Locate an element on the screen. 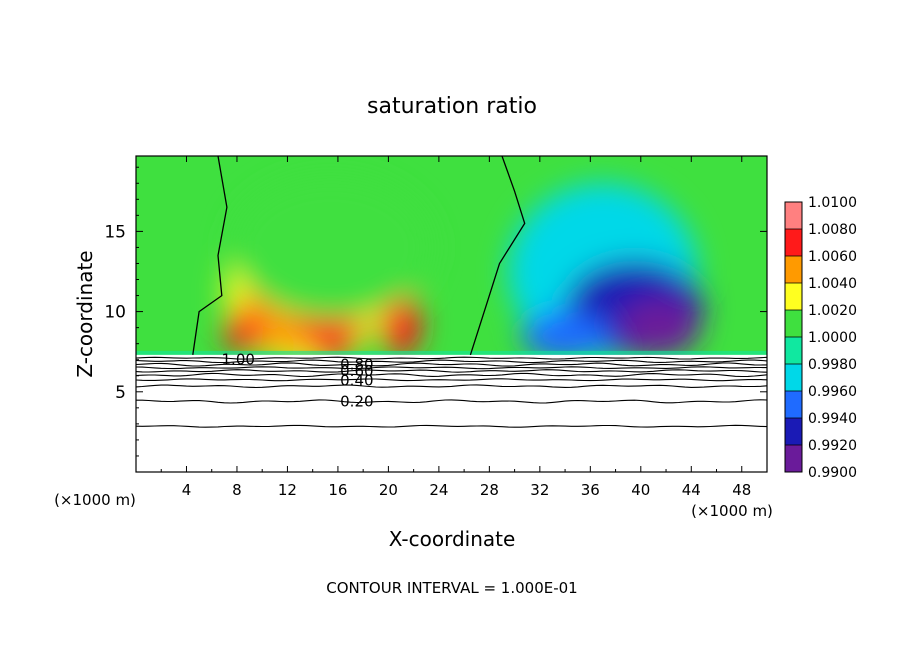 This screenshot has height=654, width=904. contour-label: 1.00 is located at coordinates (238, 360).